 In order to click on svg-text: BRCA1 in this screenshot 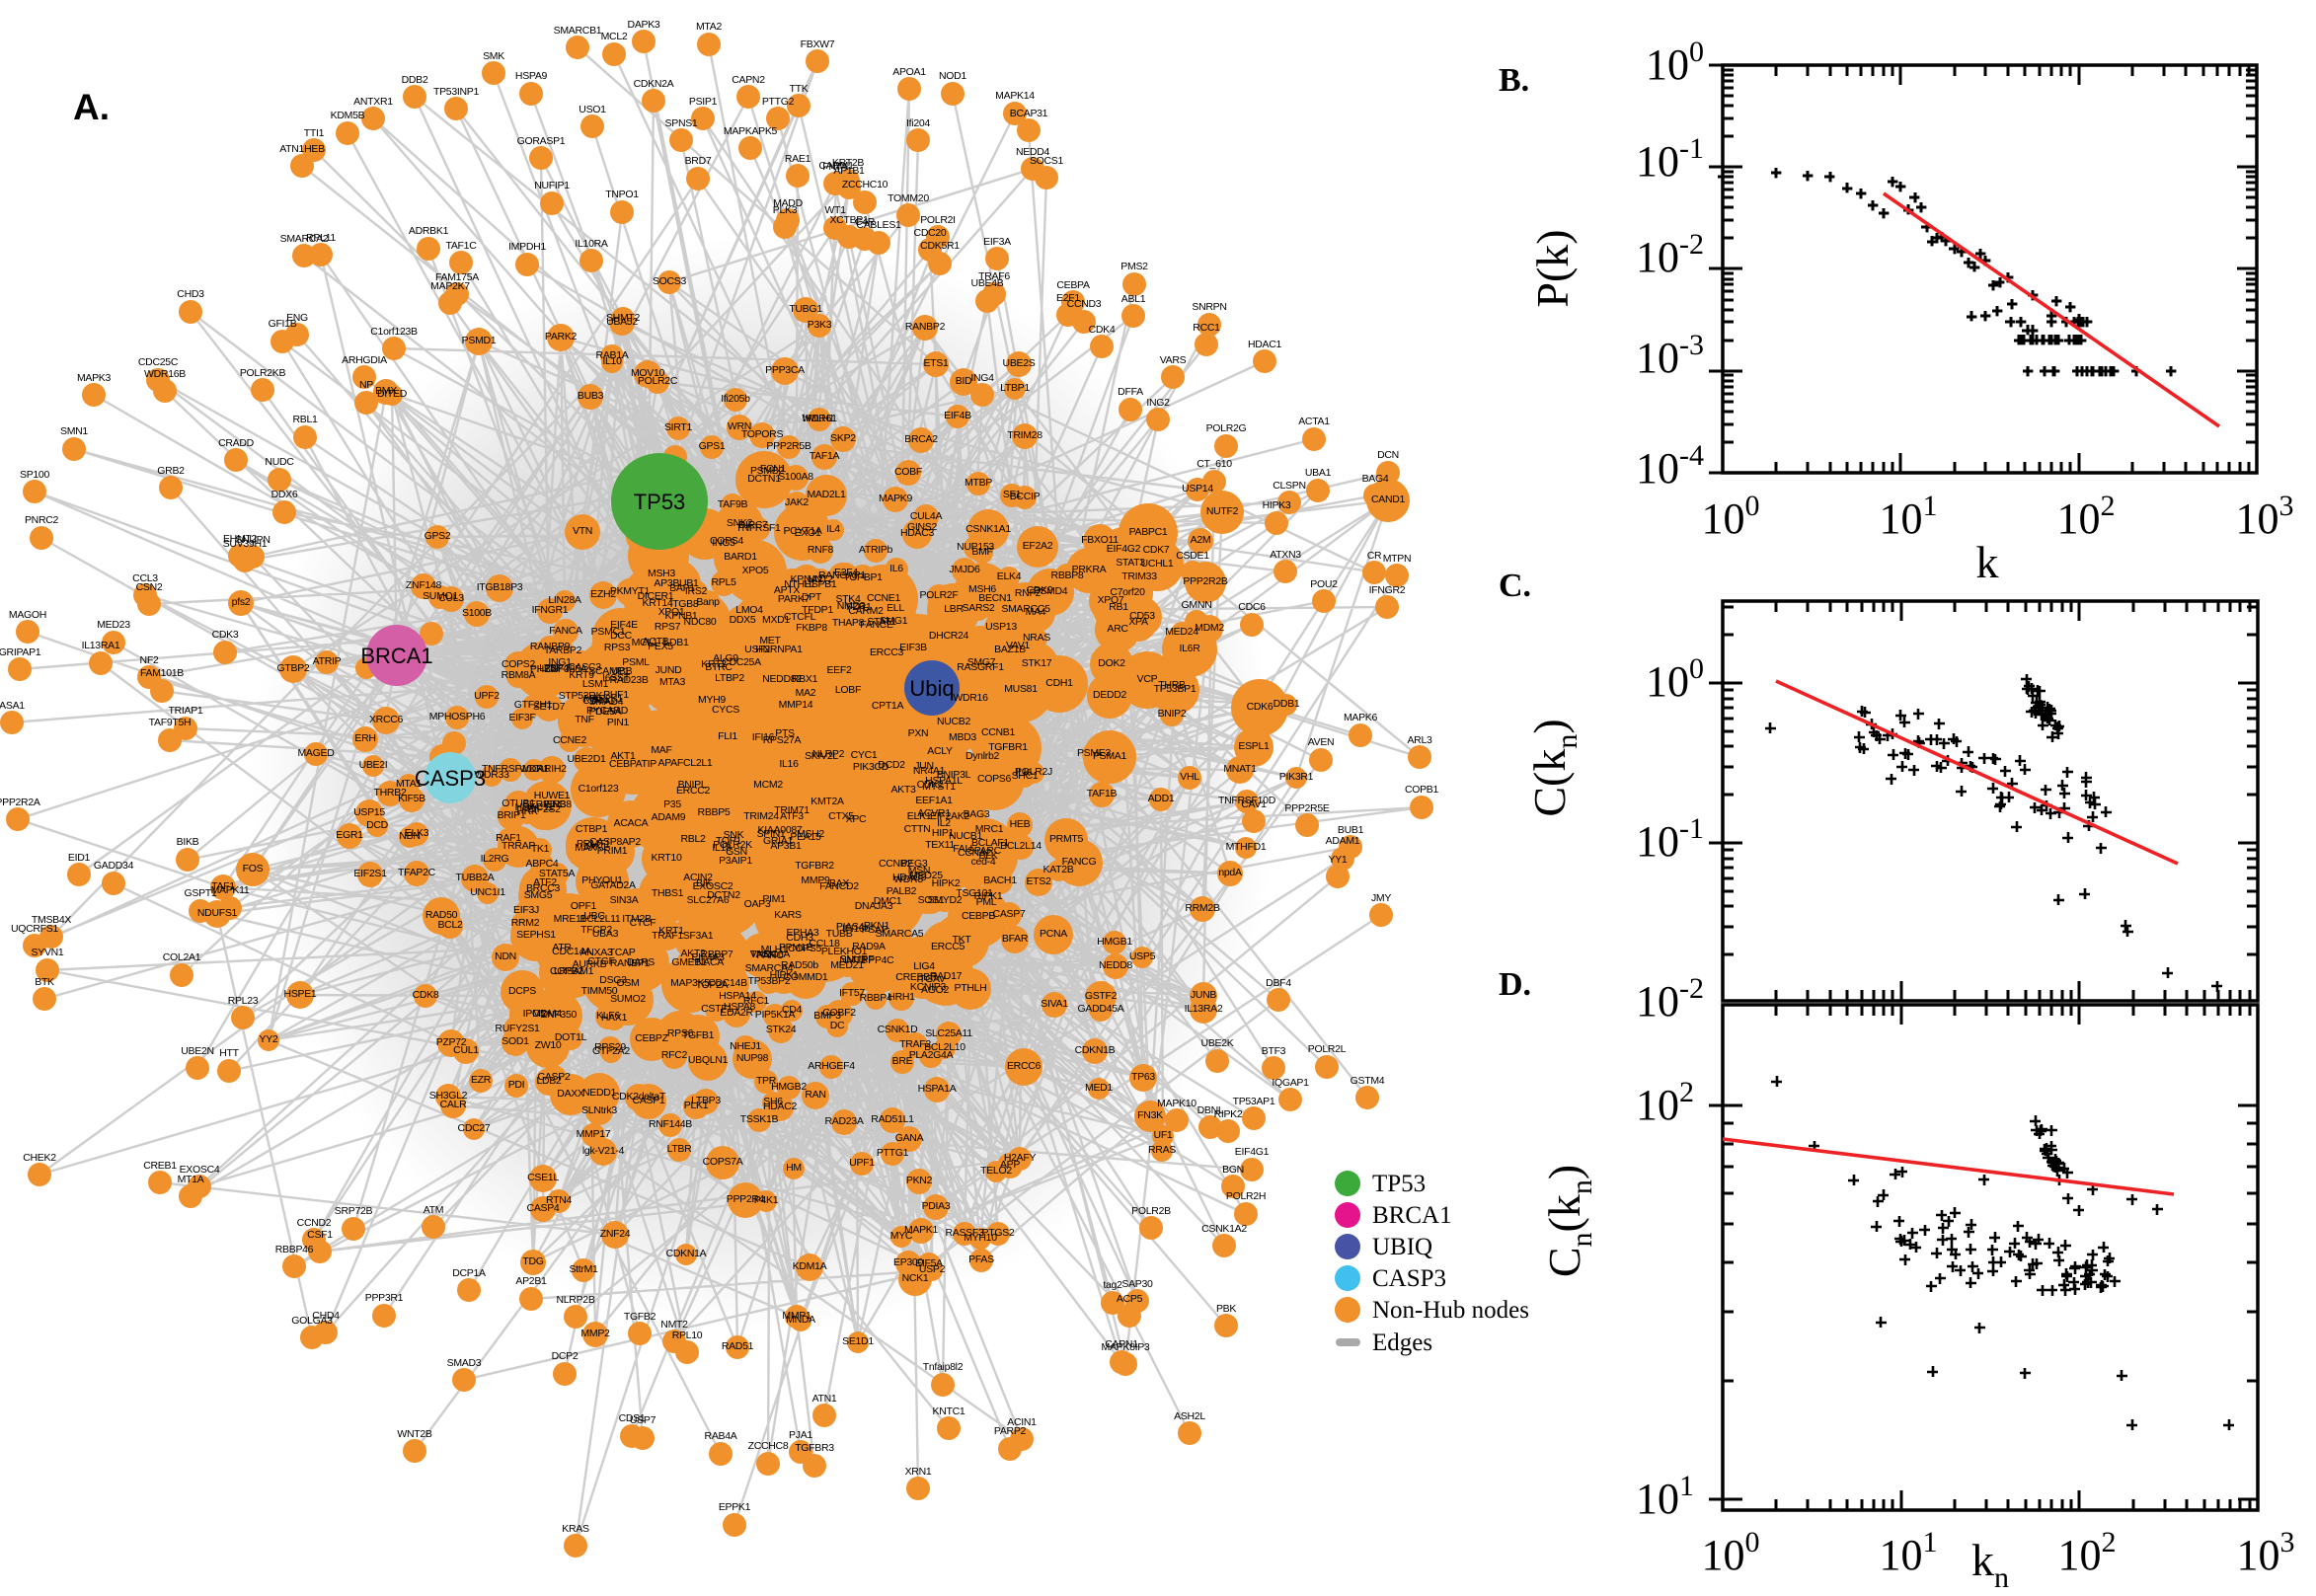, I will do `click(1412, 1215)`.